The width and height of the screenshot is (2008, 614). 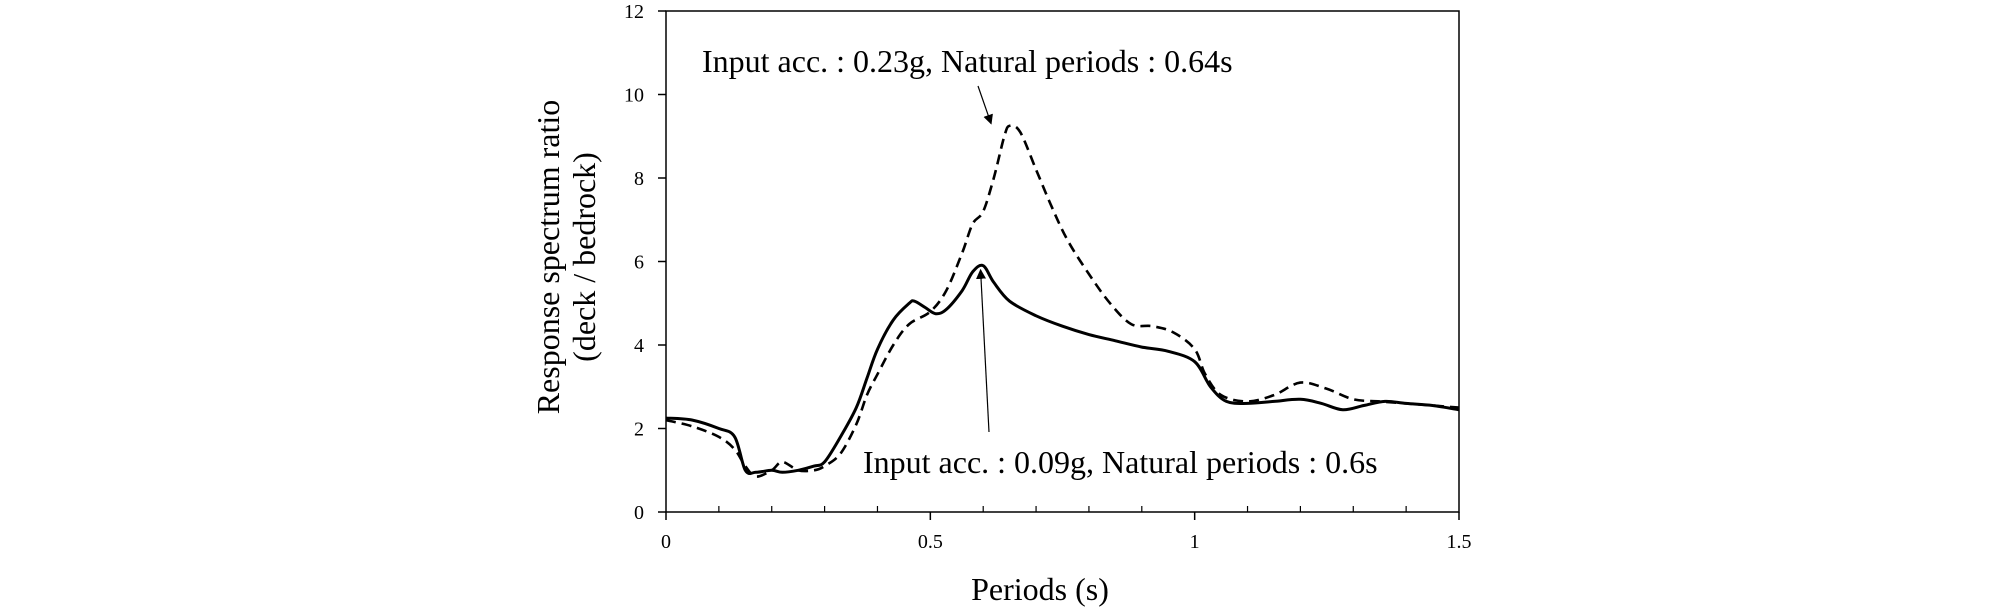 What do you see at coordinates (639, 430) in the screenshot?
I see `y-tick-label: 2` at bounding box center [639, 430].